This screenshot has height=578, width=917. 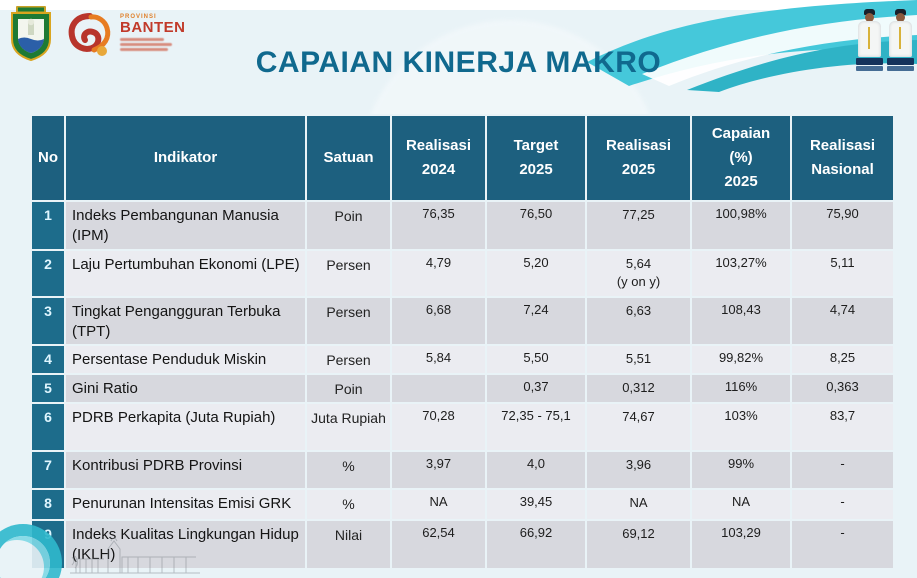 What do you see at coordinates (741, 273) in the screenshot?
I see `cell-capaian_2025: 103,27%` at bounding box center [741, 273].